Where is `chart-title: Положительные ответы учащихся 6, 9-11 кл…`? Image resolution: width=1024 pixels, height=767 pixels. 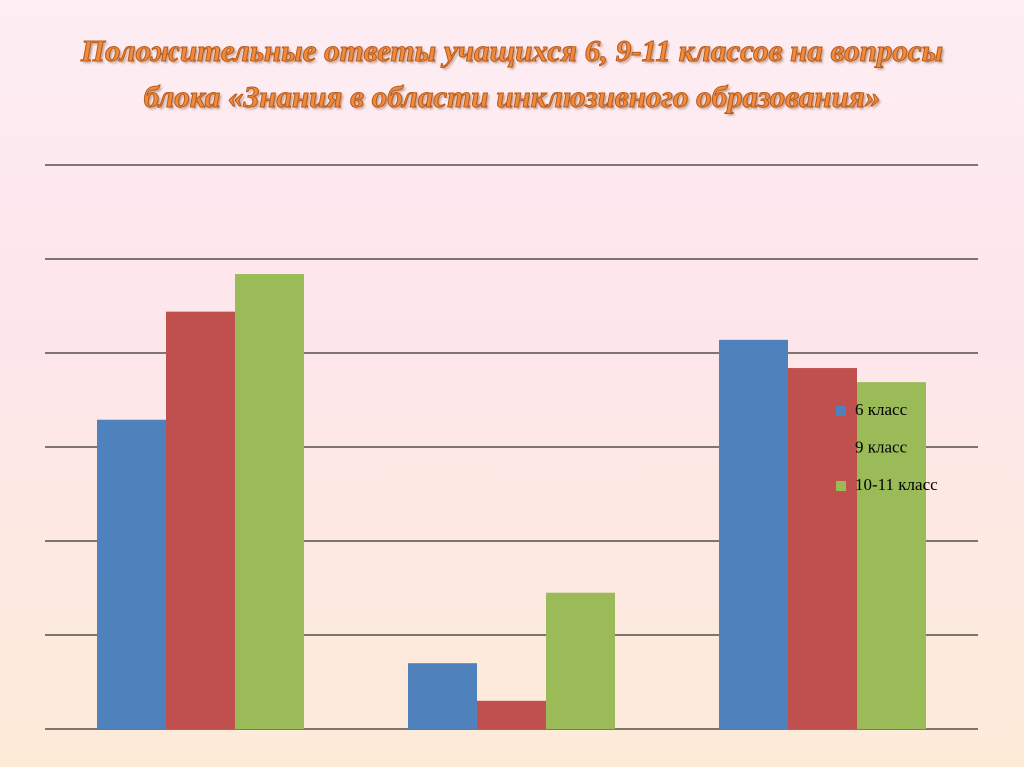
chart-title: Положительные ответы учащихся 6, 9-11 кл… is located at coordinates (512, 74).